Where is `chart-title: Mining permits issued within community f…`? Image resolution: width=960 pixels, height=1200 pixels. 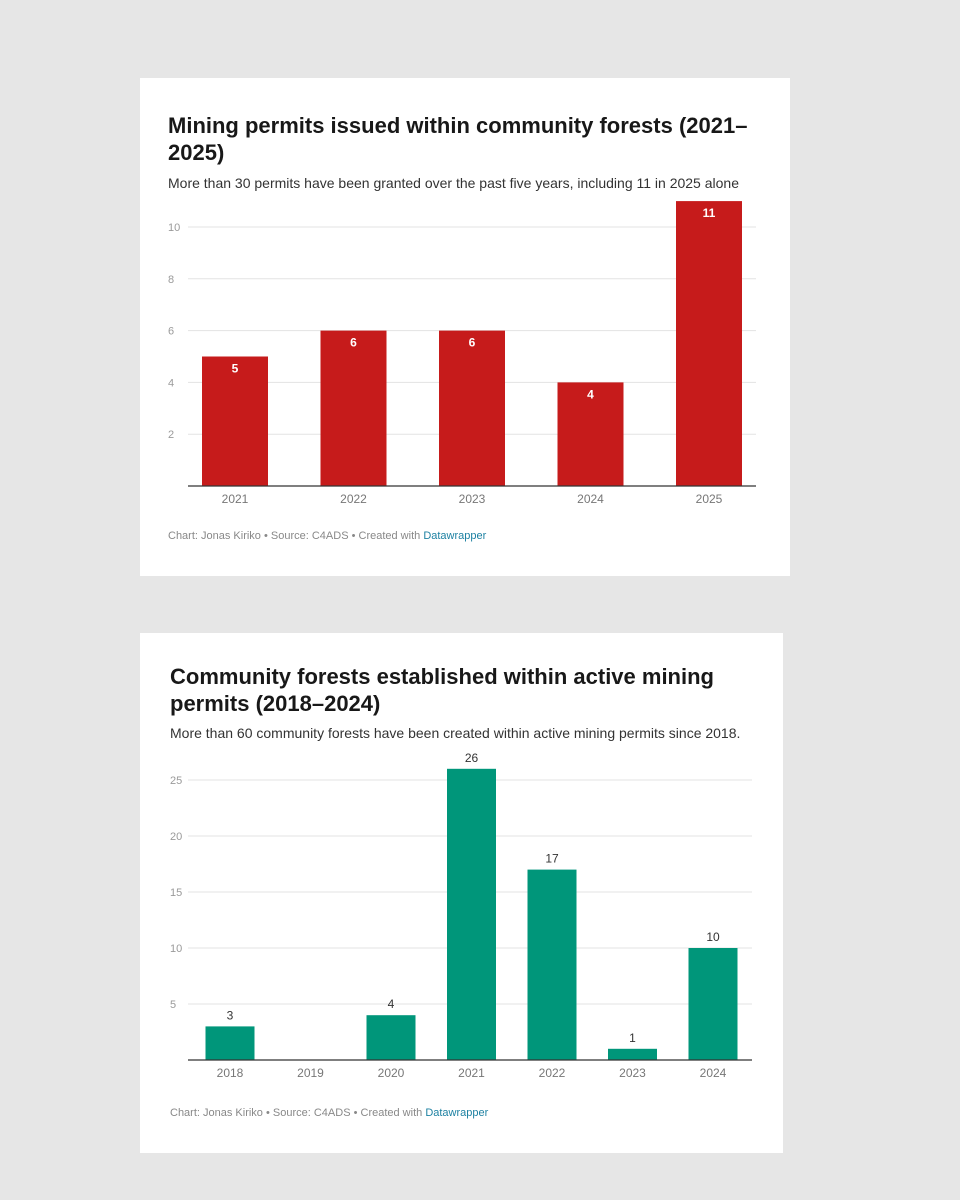 chart-title: Mining permits issued within community f… is located at coordinates (458, 139).